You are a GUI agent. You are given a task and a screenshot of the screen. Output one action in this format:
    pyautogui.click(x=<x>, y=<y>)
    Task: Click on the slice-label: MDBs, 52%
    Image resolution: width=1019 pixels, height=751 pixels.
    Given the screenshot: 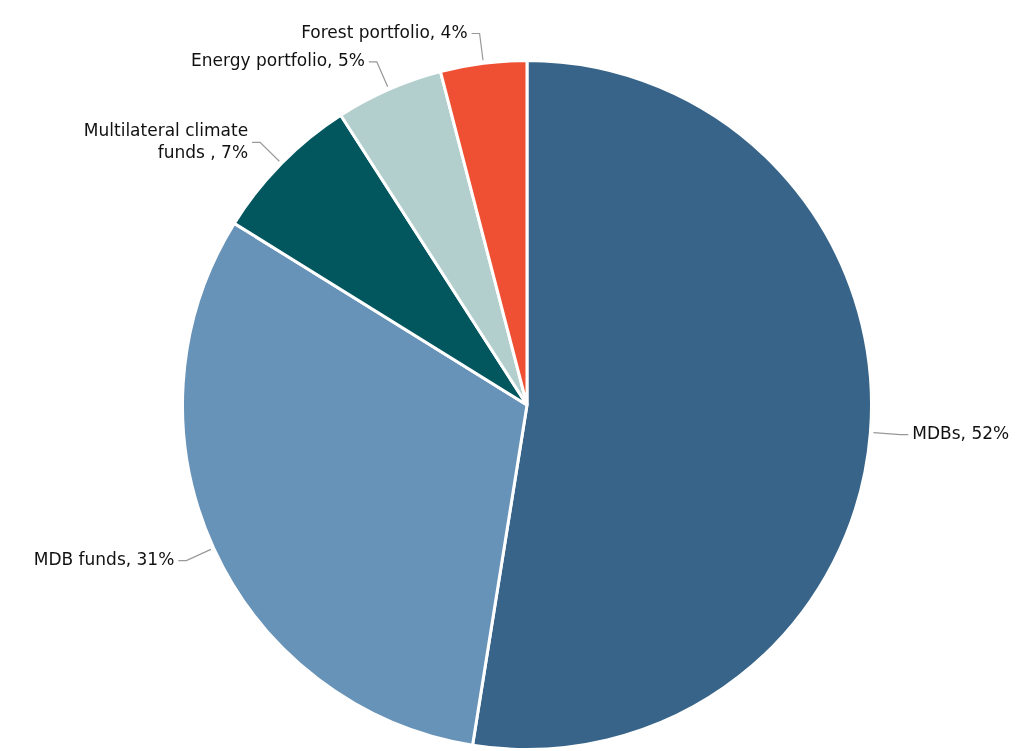 What is the action you would take?
    pyautogui.click(x=961, y=433)
    